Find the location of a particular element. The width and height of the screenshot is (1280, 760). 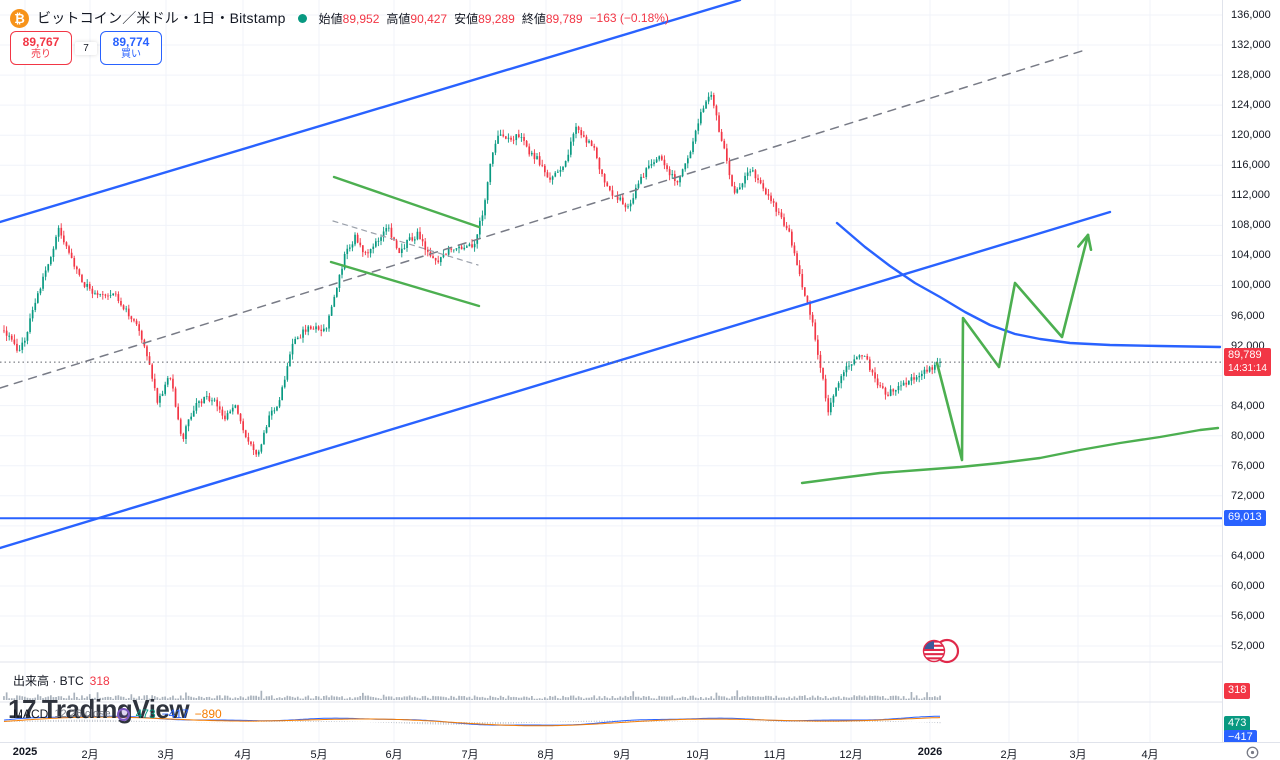

volume-title: 出来高 · BTC is located at coordinates (48, 681).